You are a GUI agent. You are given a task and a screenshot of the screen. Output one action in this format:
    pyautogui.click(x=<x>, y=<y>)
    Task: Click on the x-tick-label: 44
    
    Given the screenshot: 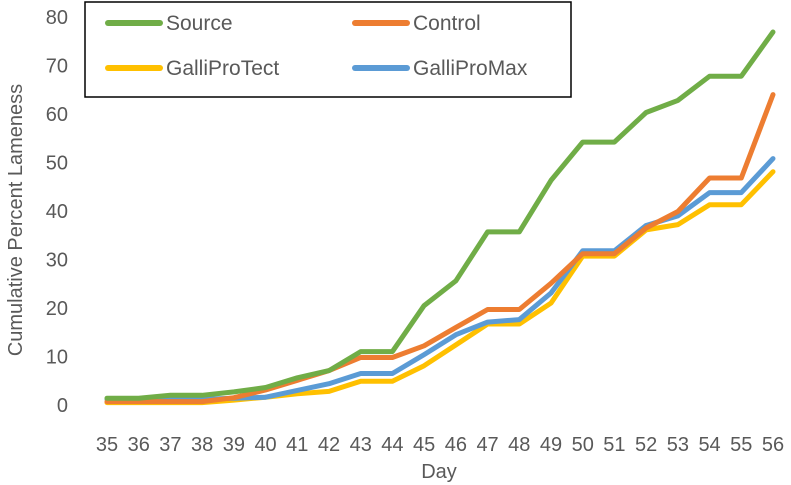 What is the action you would take?
    pyautogui.click(x=392, y=445)
    